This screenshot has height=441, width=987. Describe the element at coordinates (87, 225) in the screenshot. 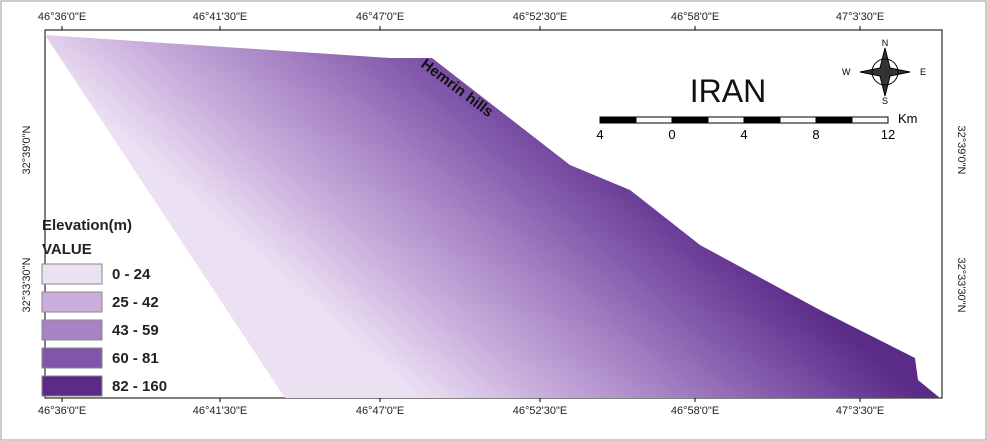

I see `legend-title: Elevation(m)` at that location.